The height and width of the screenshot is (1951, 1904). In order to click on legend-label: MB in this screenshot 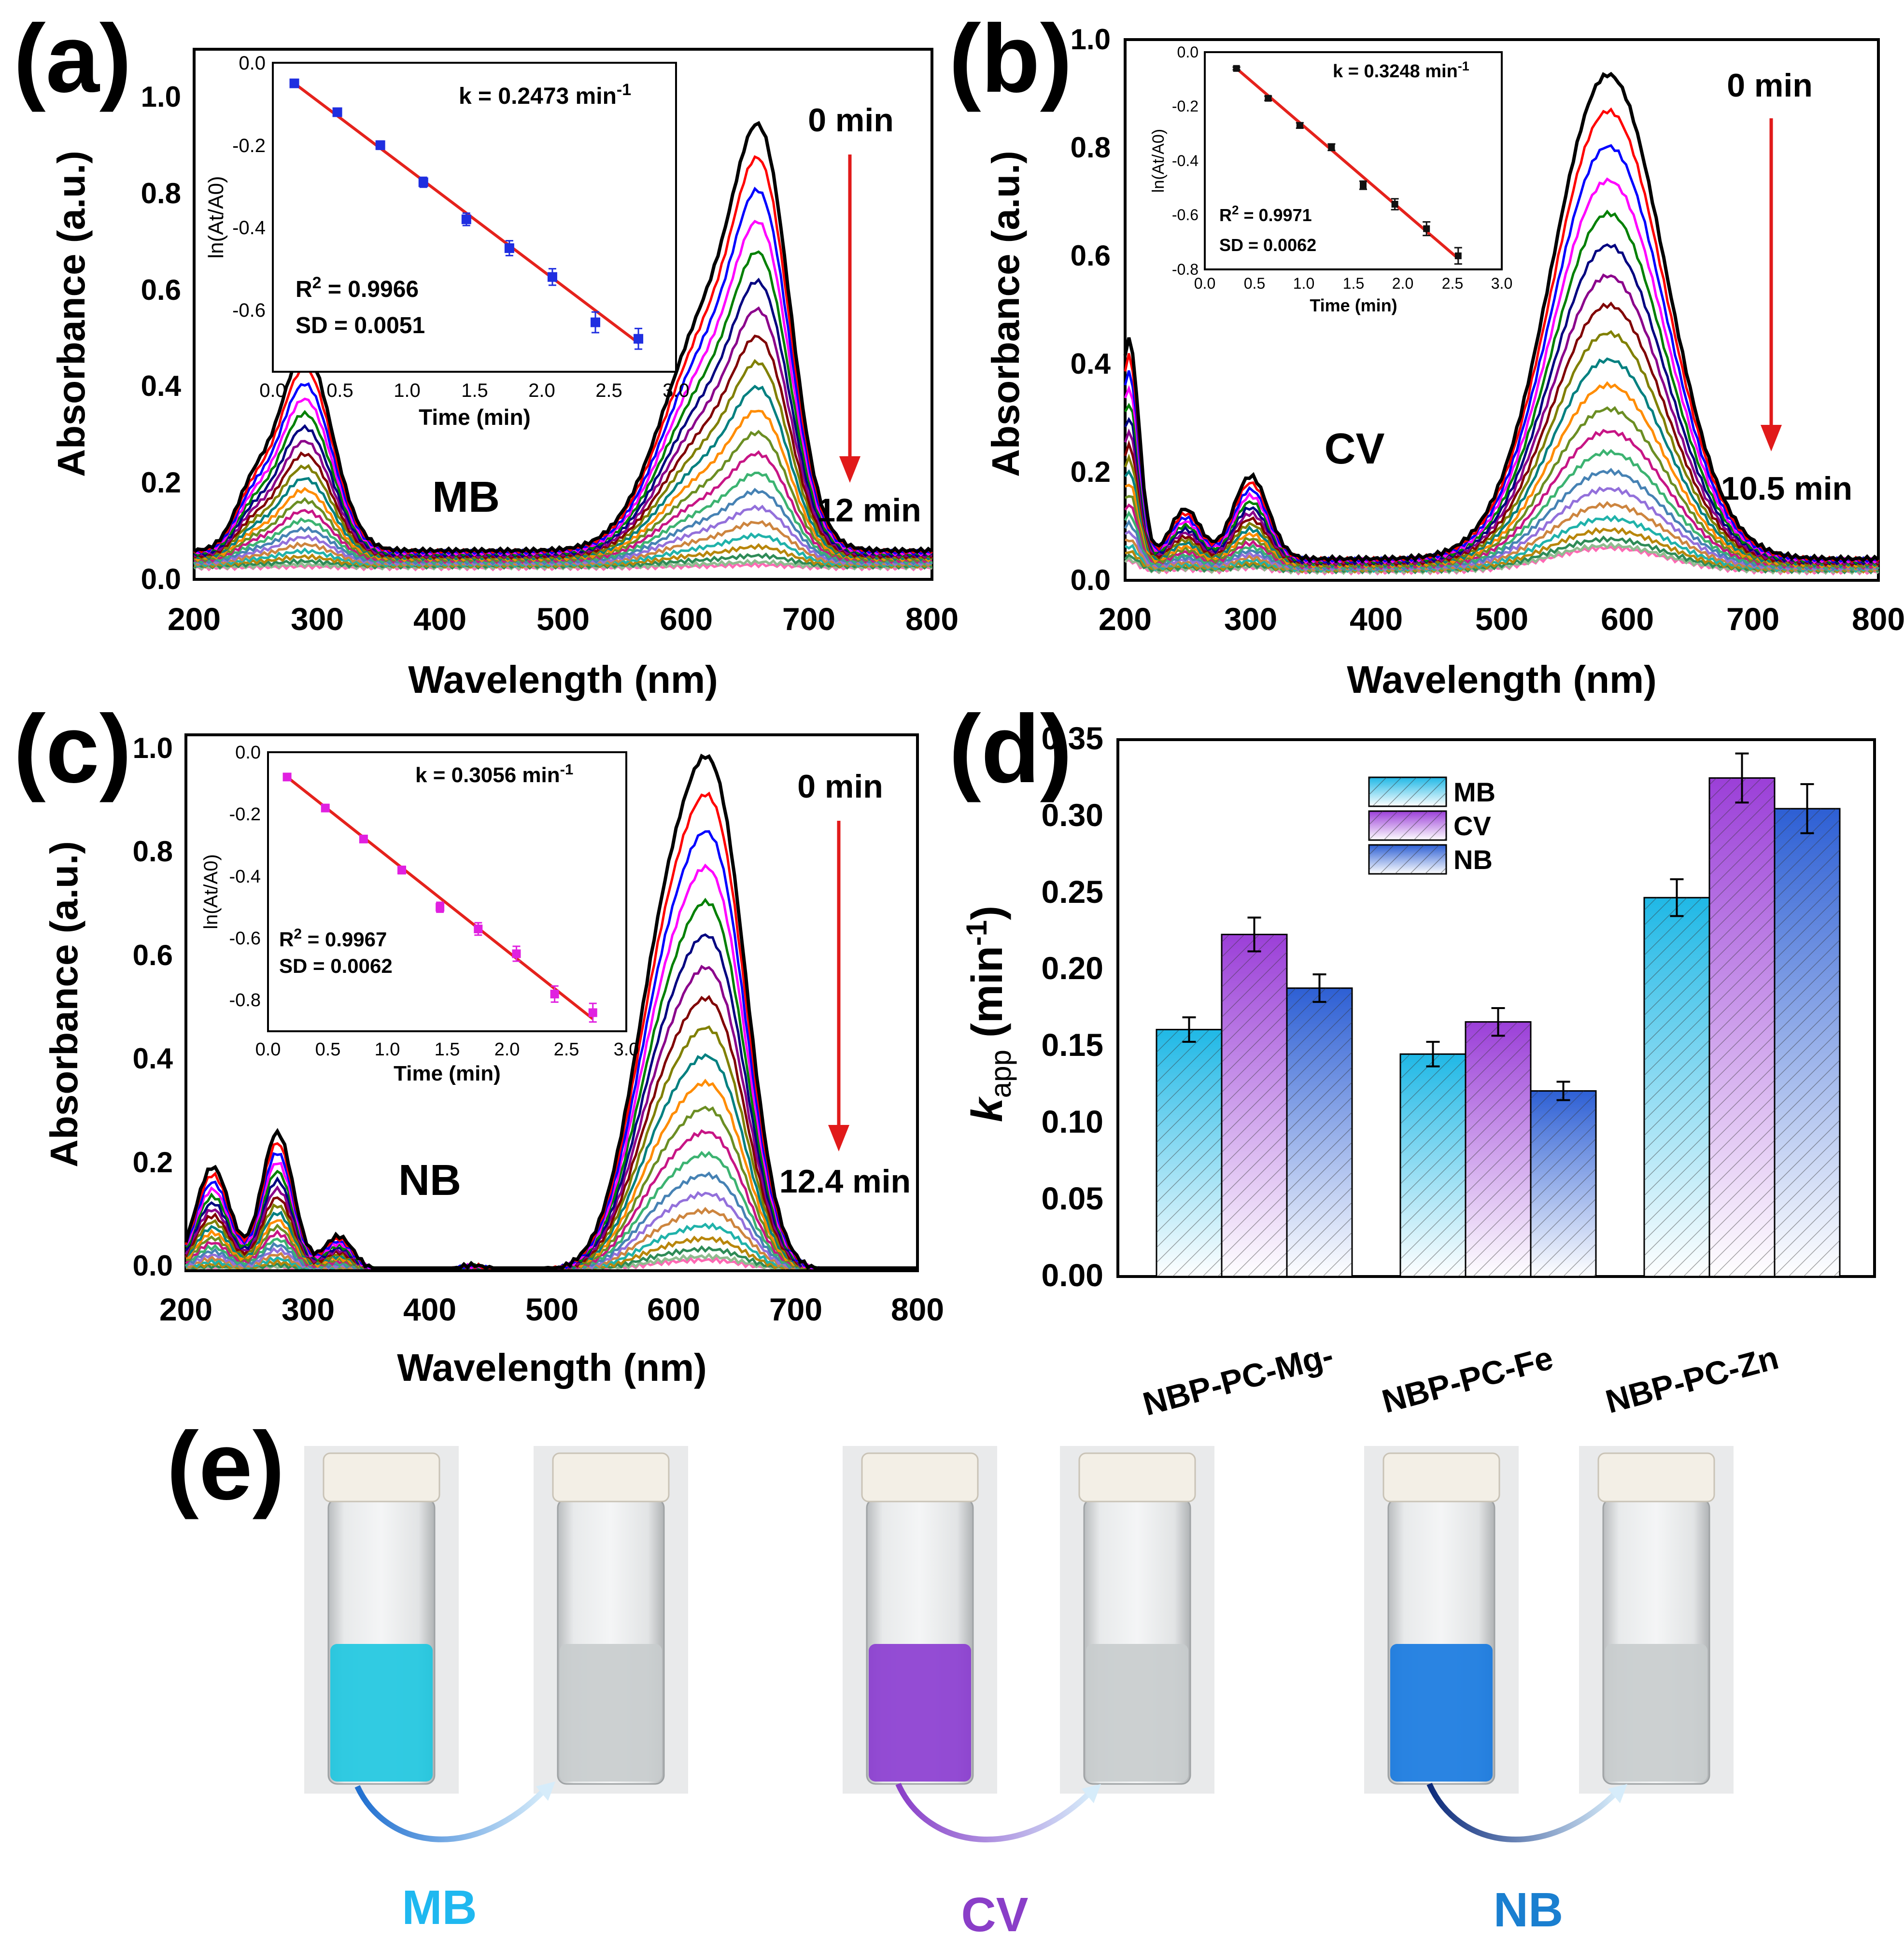, I will do `click(1474, 792)`.